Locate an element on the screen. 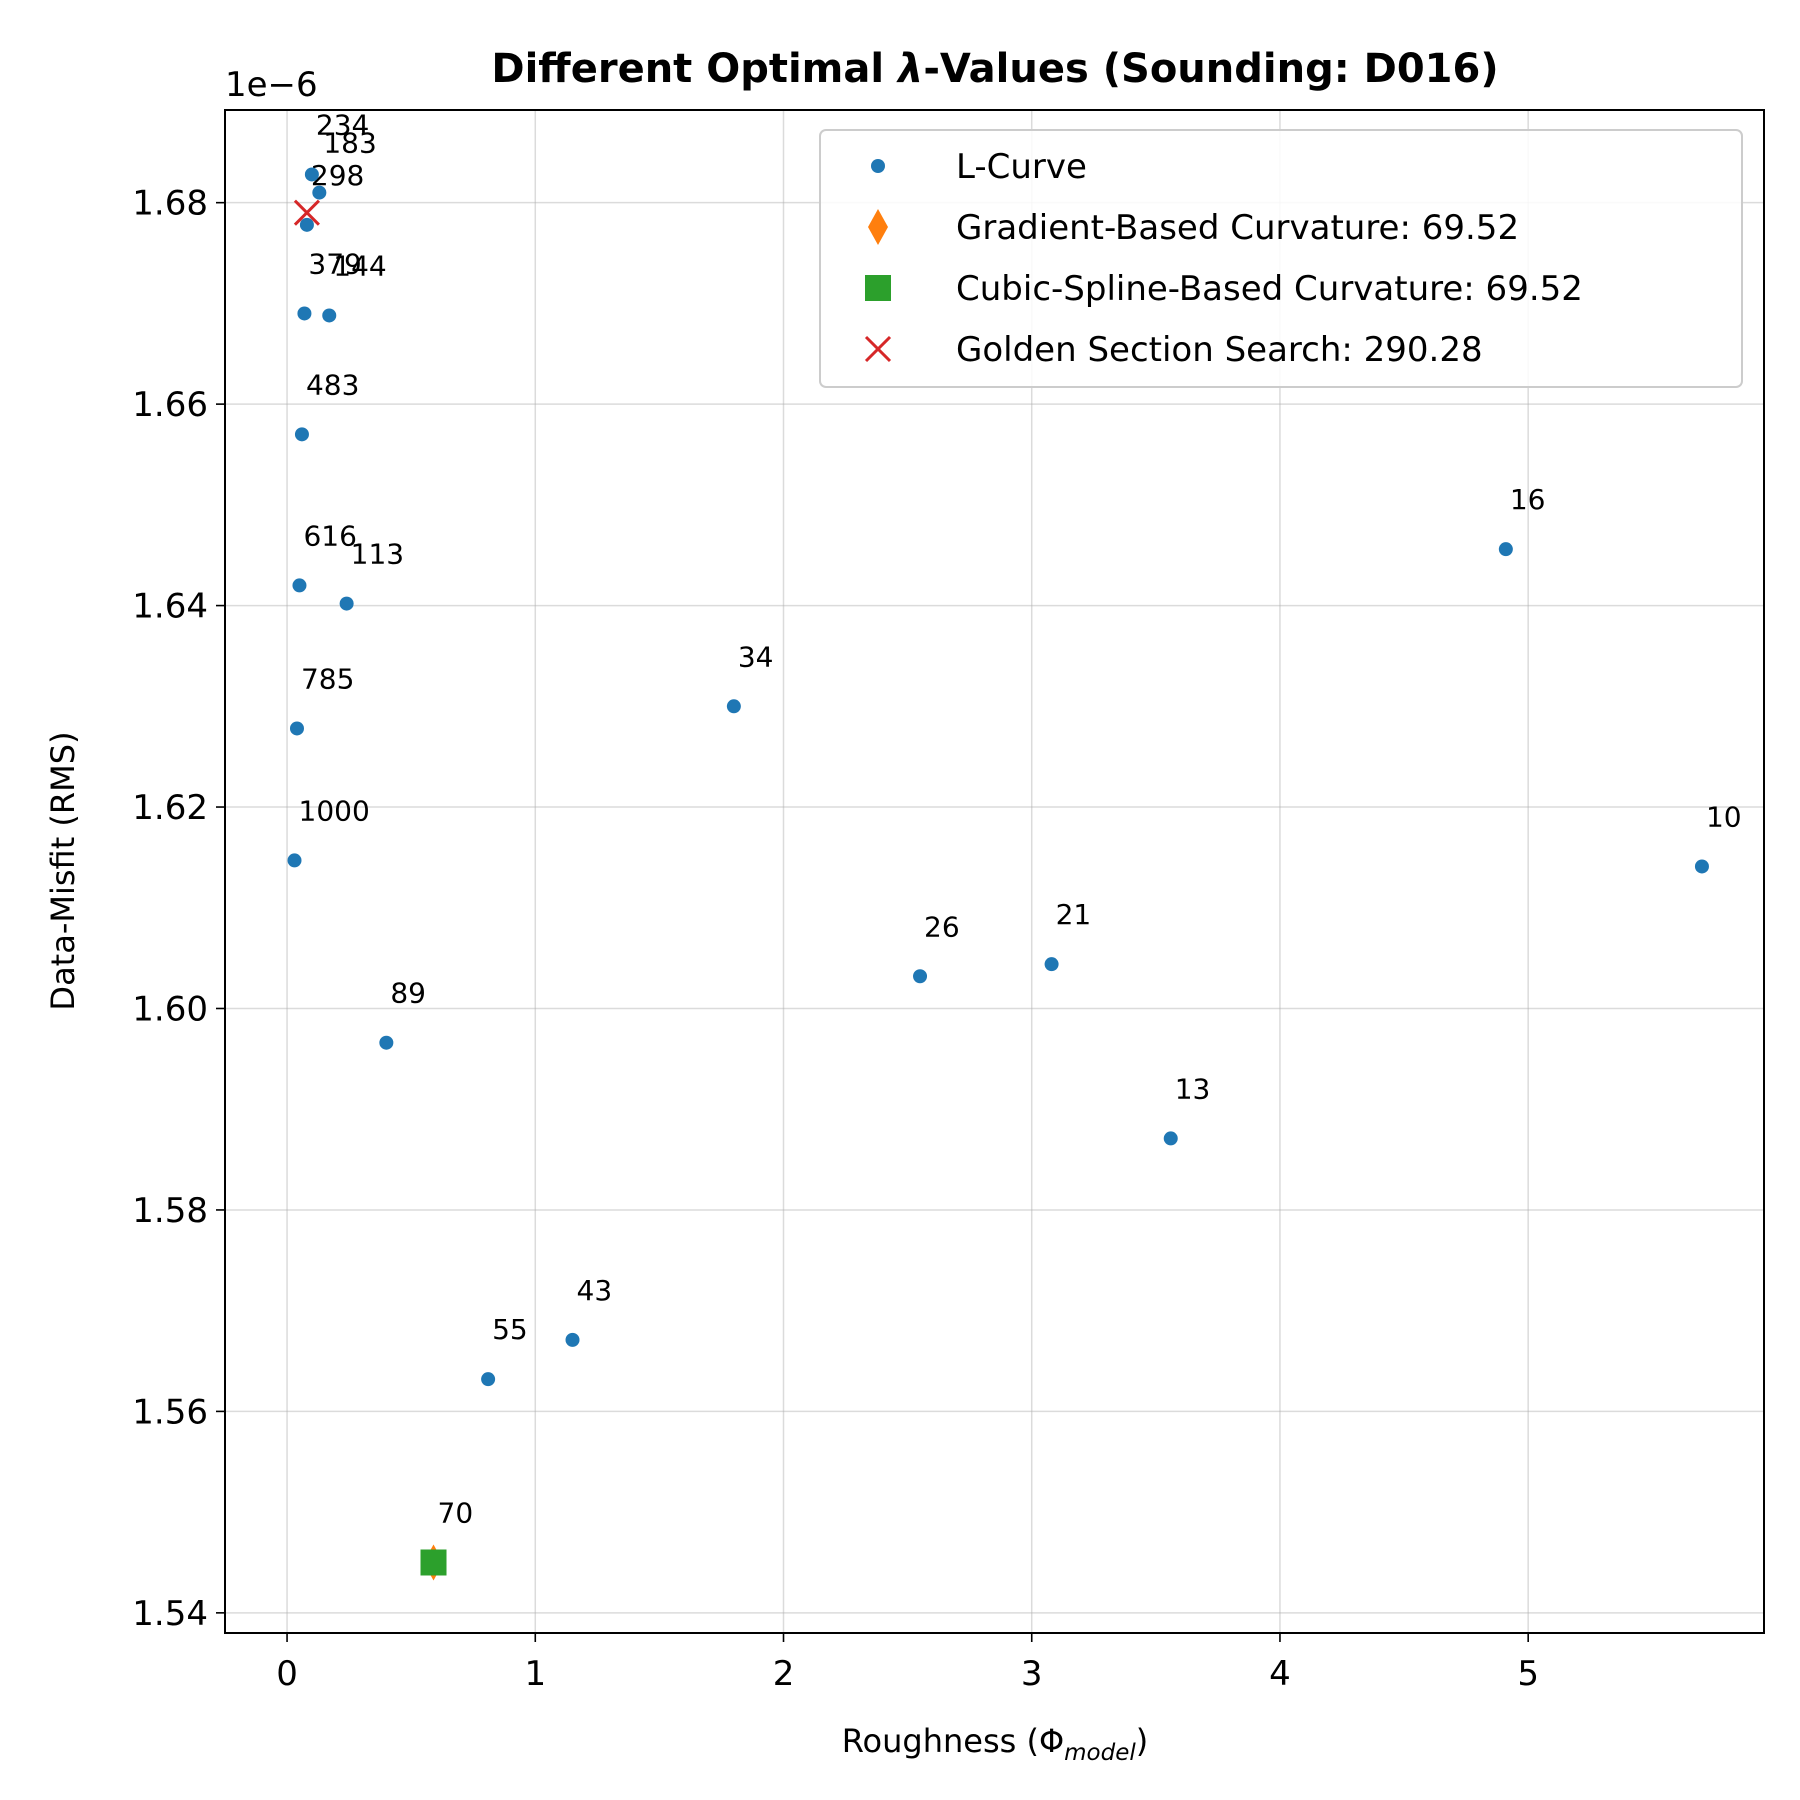 The width and height of the screenshot is (1800, 1800). legend-entry-label: Golden Section Search: 290.28 is located at coordinates (1219, 350).